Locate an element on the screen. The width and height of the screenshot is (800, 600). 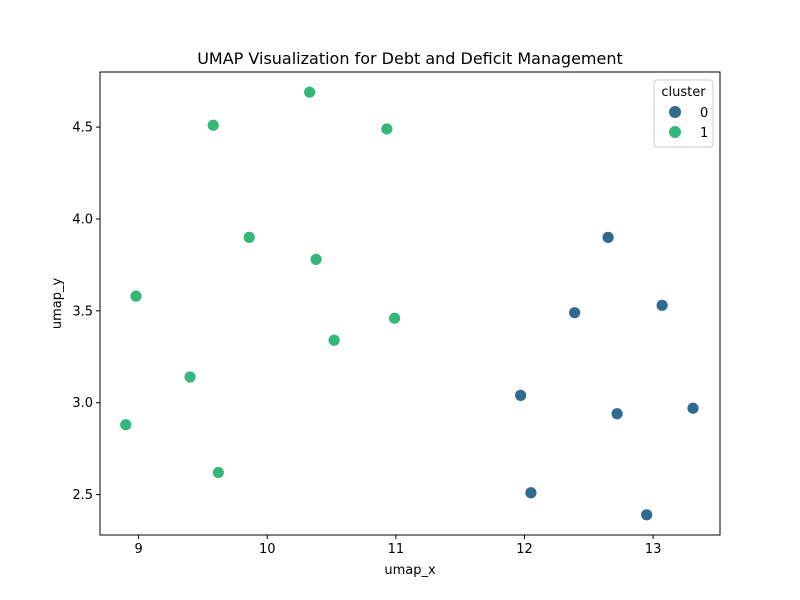
y-tick-label: 4.0 is located at coordinates (82, 219).